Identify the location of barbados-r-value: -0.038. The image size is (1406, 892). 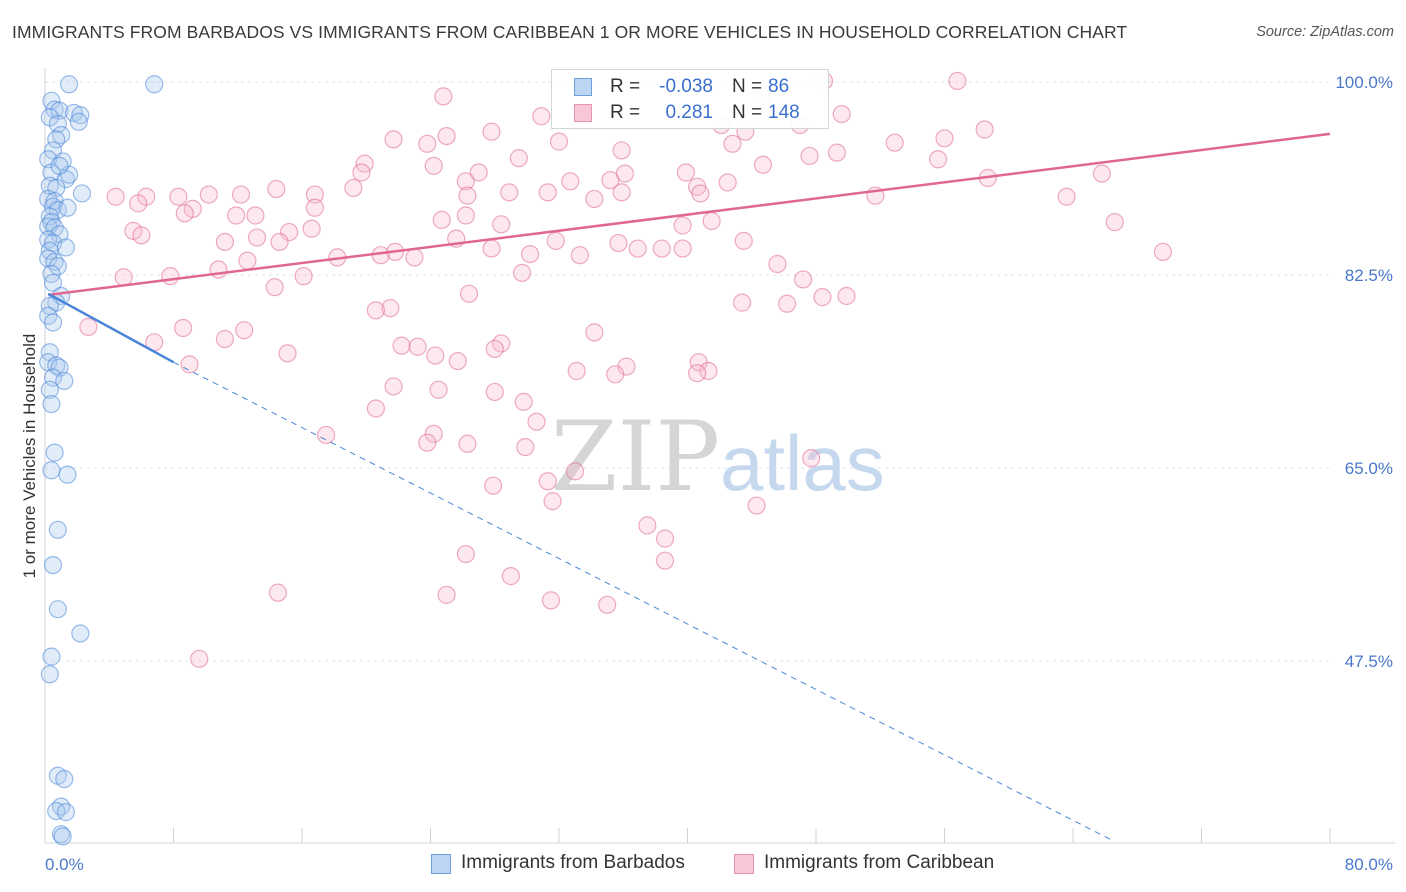
(686, 86).